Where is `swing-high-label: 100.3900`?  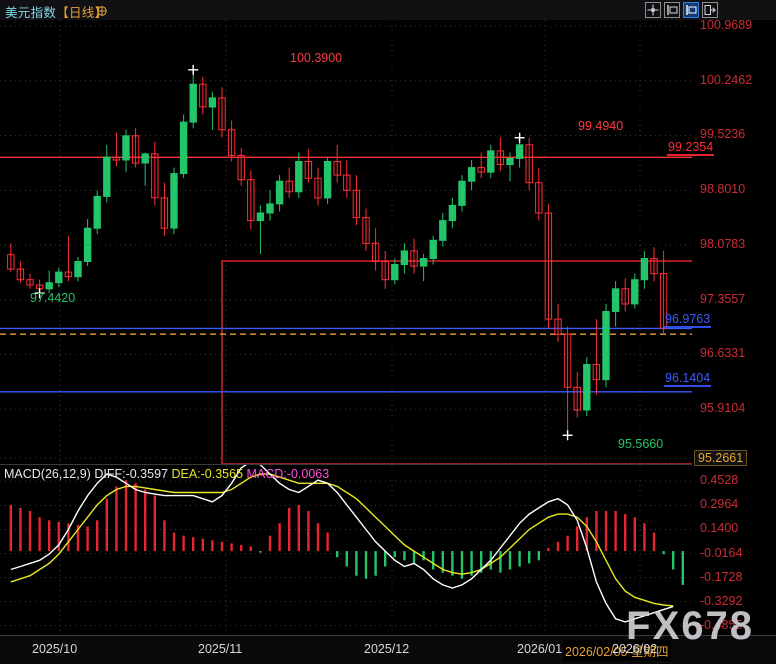
swing-high-label: 100.3900 is located at coordinates (316, 58).